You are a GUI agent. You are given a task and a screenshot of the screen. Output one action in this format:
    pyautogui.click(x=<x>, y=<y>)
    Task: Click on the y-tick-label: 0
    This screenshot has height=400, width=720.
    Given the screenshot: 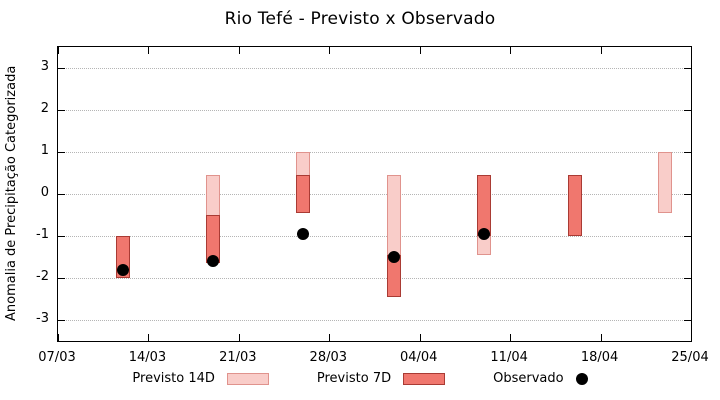 What is the action you would take?
    pyautogui.click(x=44, y=192)
    